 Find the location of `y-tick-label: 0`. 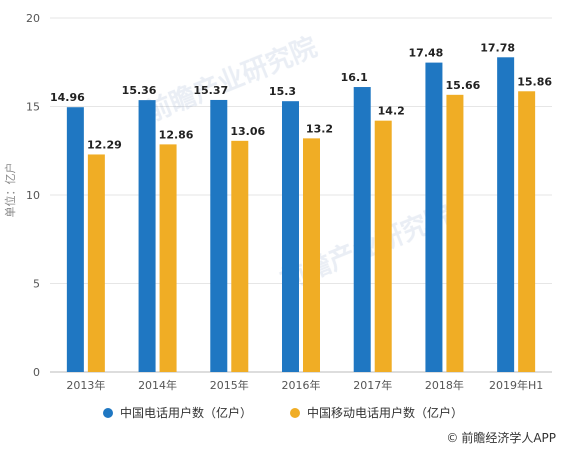

y-tick-label: 0 is located at coordinates (36, 372).